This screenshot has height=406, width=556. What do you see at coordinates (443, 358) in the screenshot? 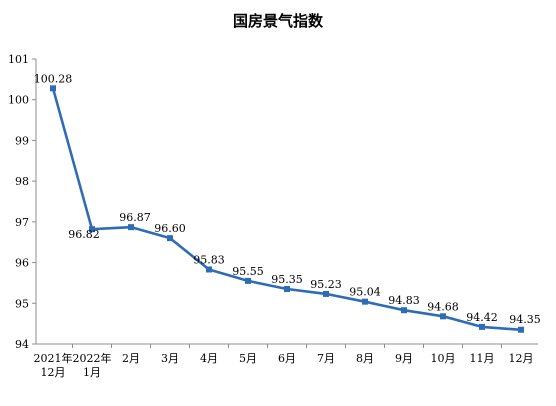
I see `x-tick-label: 10月` at bounding box center [443, 358].